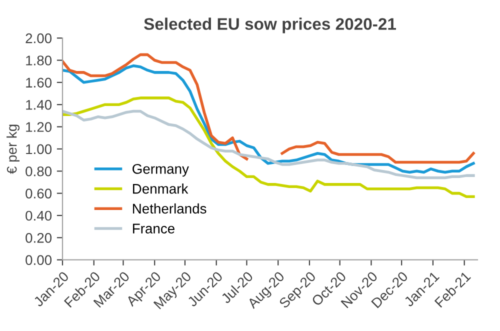  Describe the element at coordinates (160, 189) in the screenshot. I see `legend-label: Denmark` at that location.